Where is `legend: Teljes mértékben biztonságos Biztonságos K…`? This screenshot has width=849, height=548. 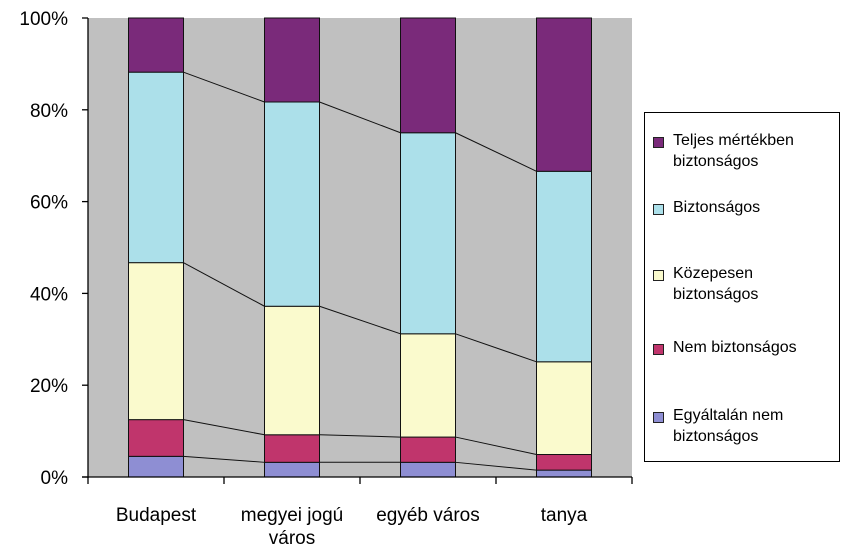 legend: Teljes mértékben biztonságos Biztonságos K… is located at coordinates (742, 287).